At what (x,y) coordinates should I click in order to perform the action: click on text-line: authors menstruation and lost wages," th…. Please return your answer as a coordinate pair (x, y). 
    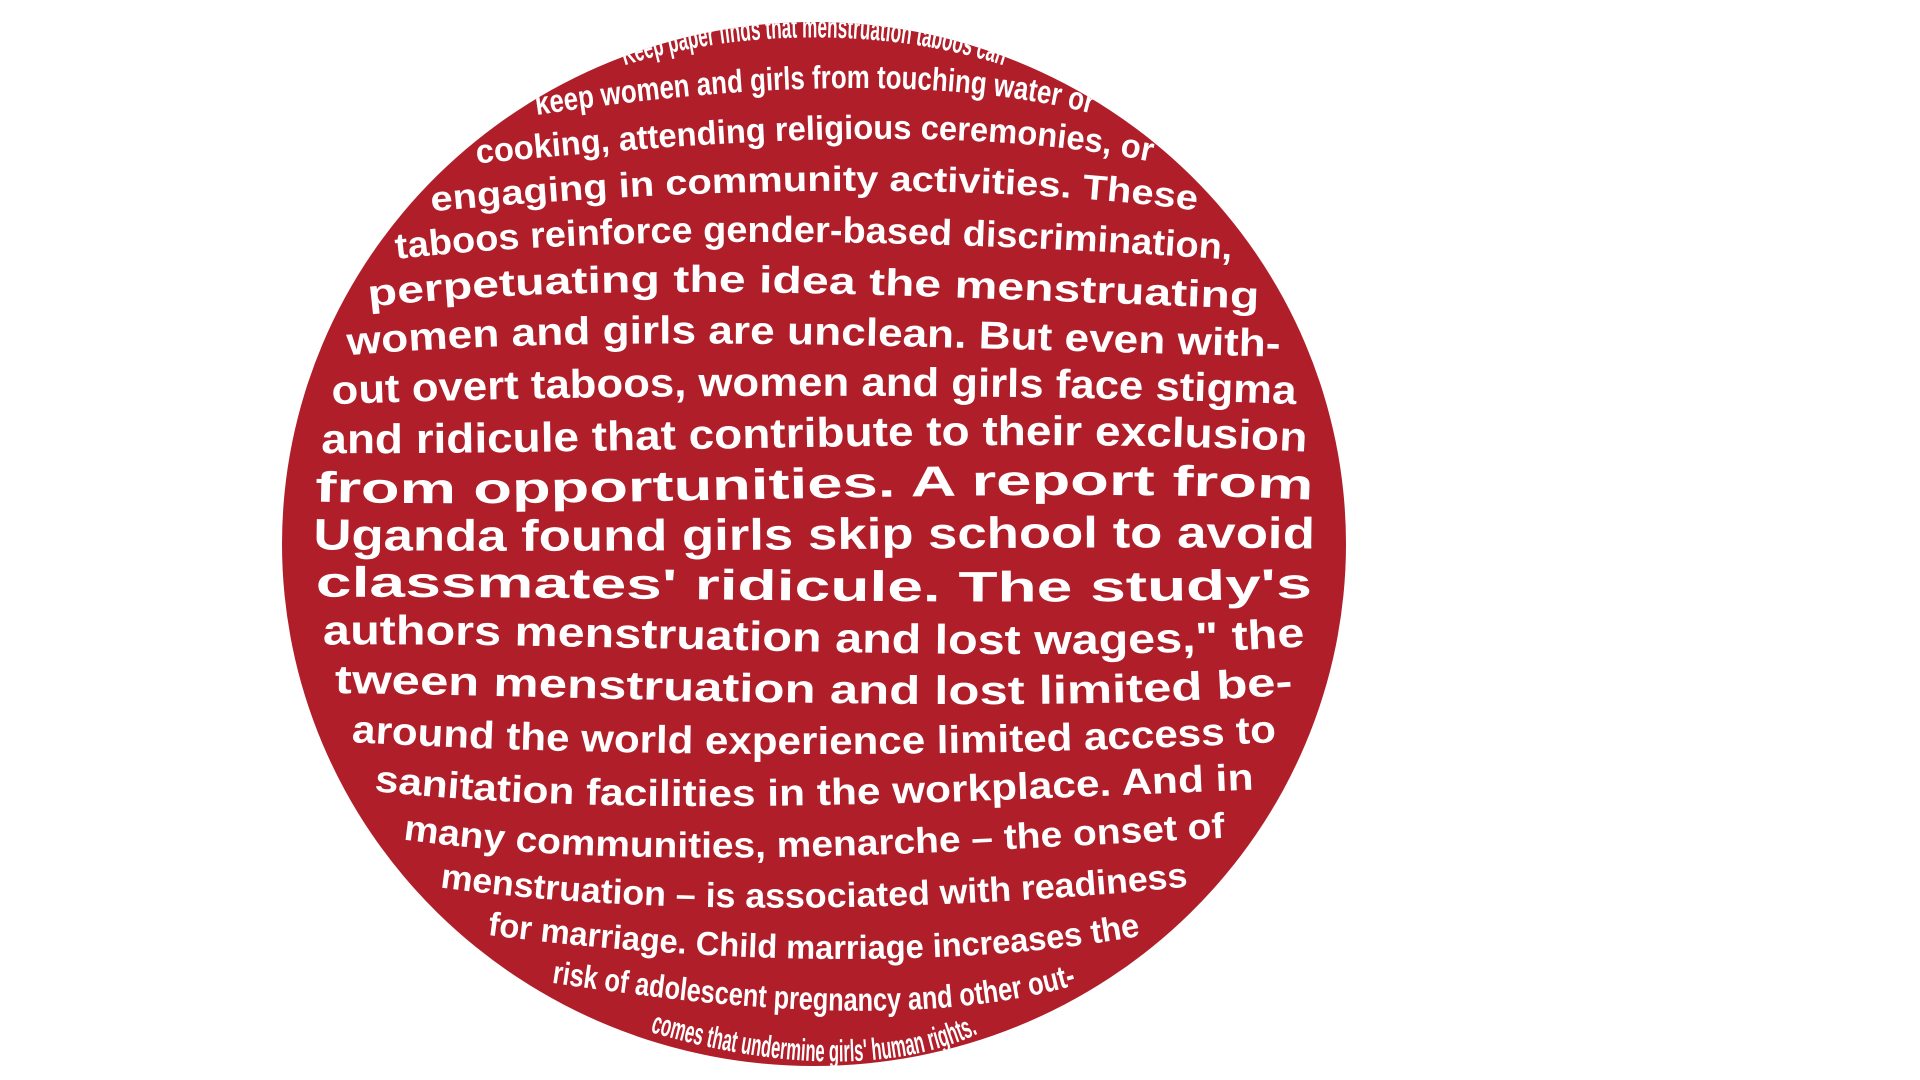
    Looking at the image, I should click on (814, 635).